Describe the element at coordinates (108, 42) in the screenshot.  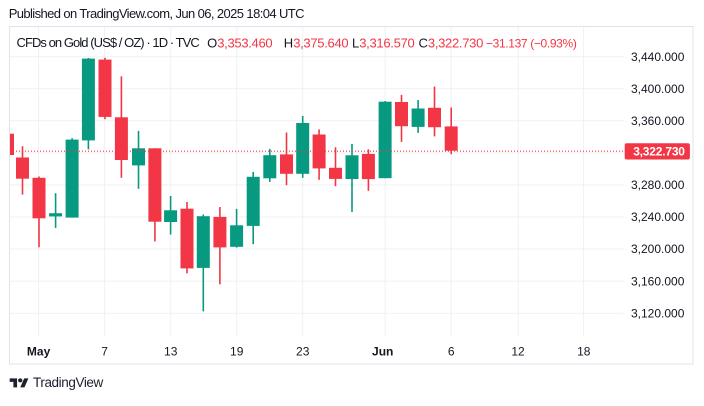
I see `svg-text:CFDs on Gold (US$ / OZ) · 1D ·: CFDs on Gold (US$ / OZ) · 1D · TVC` at that location.